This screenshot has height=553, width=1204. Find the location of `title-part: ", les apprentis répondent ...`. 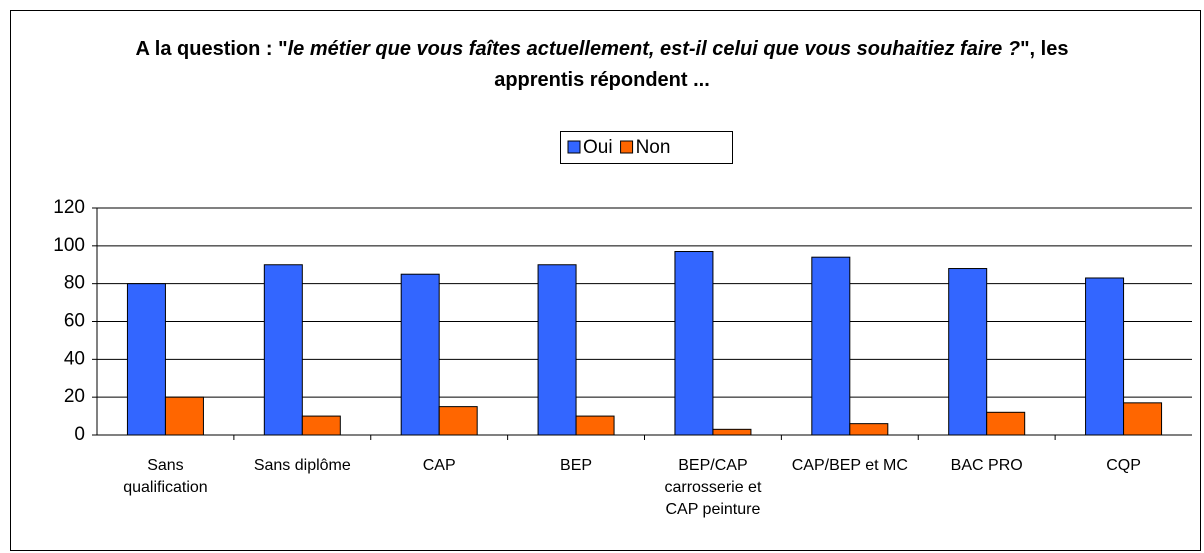

title-part: ", les apprentis répondent ... is located at coordinates (781, 64).